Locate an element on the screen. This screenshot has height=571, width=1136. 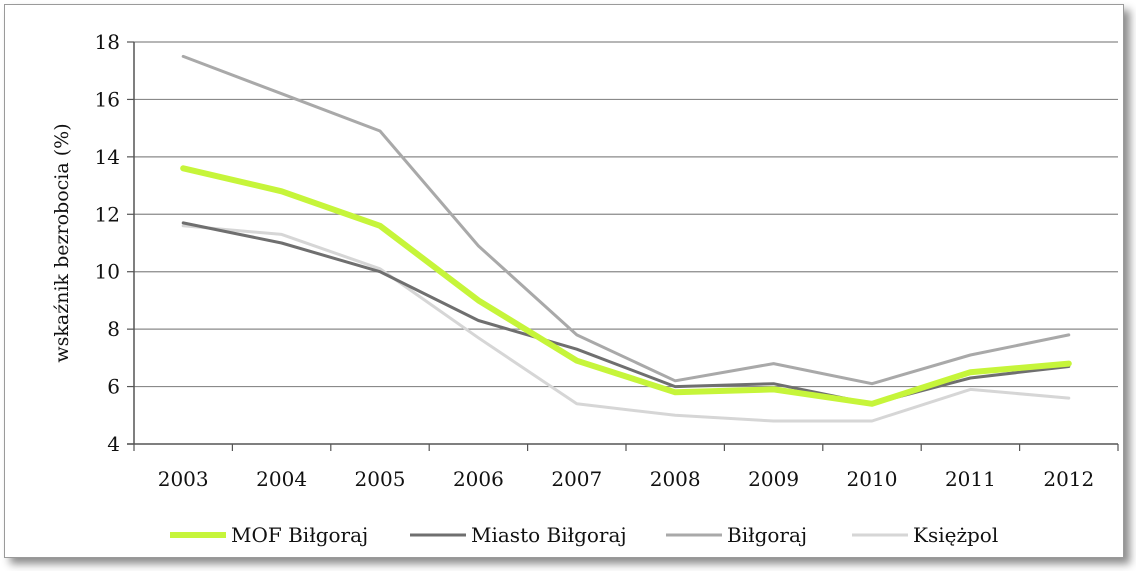
y-tick-label: 18 is located at coordinates (107, 42).